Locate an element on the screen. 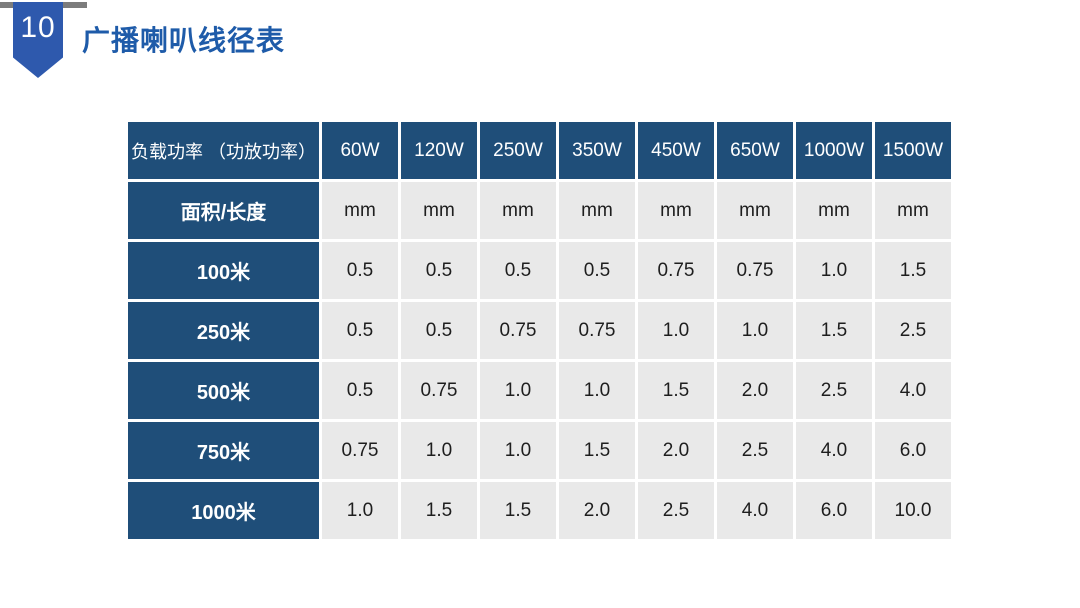  distance-label-cell: 1000米 is located at coordinates (223, 510).